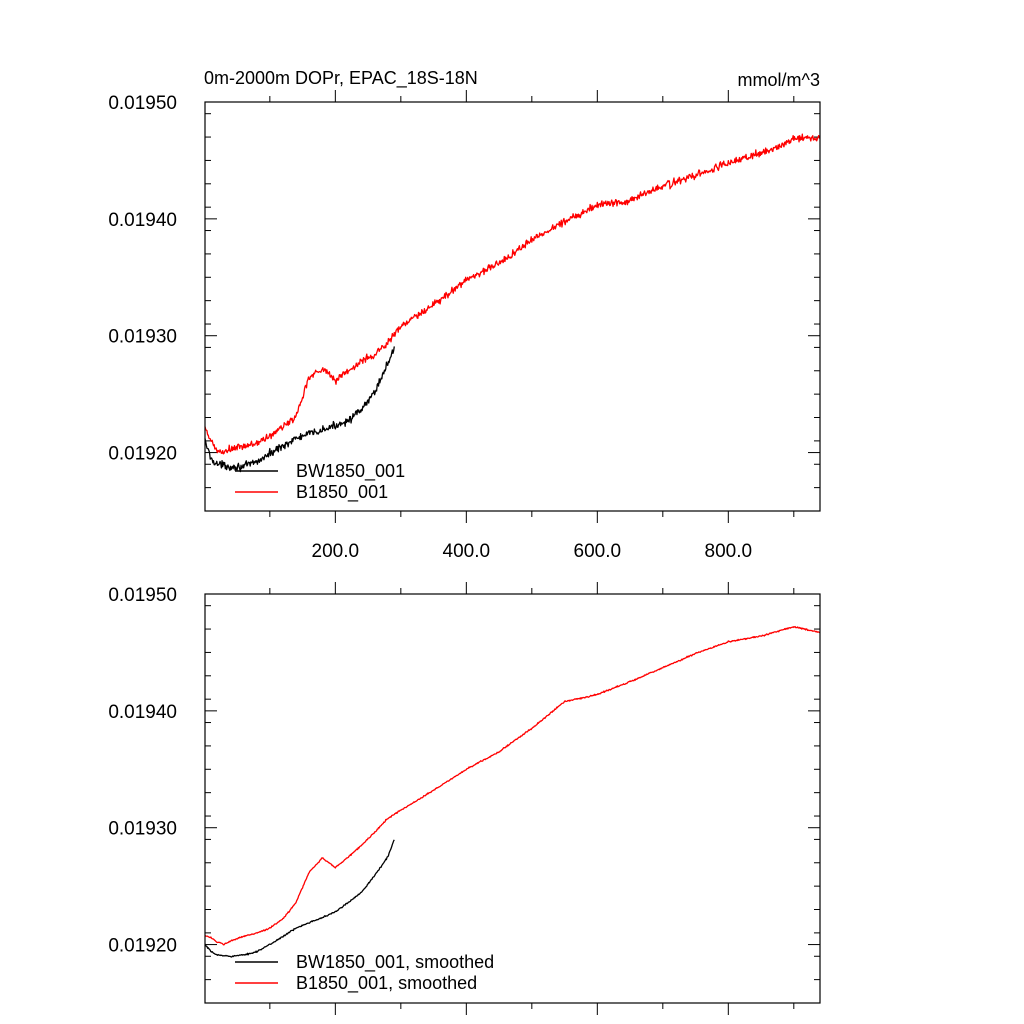 The height and width of the screenshot is (1024, 1024). I want to click on top-panel-legend: BW1850_001 B1850_001, so click(320, 482).